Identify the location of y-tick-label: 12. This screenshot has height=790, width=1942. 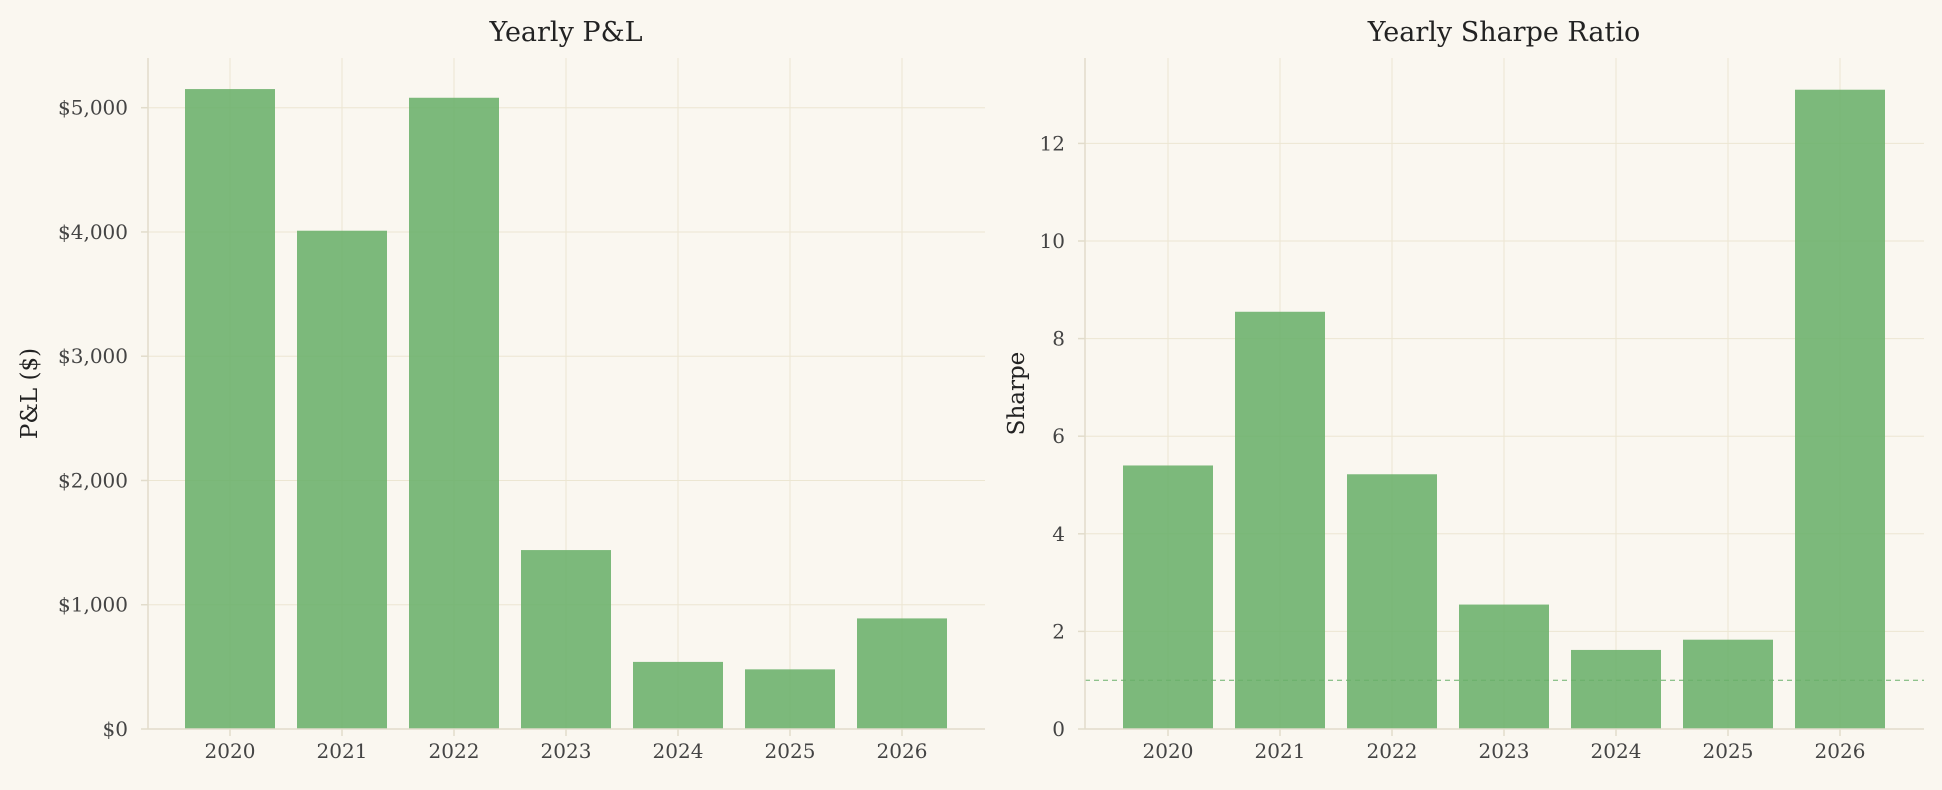
(1052, 143).